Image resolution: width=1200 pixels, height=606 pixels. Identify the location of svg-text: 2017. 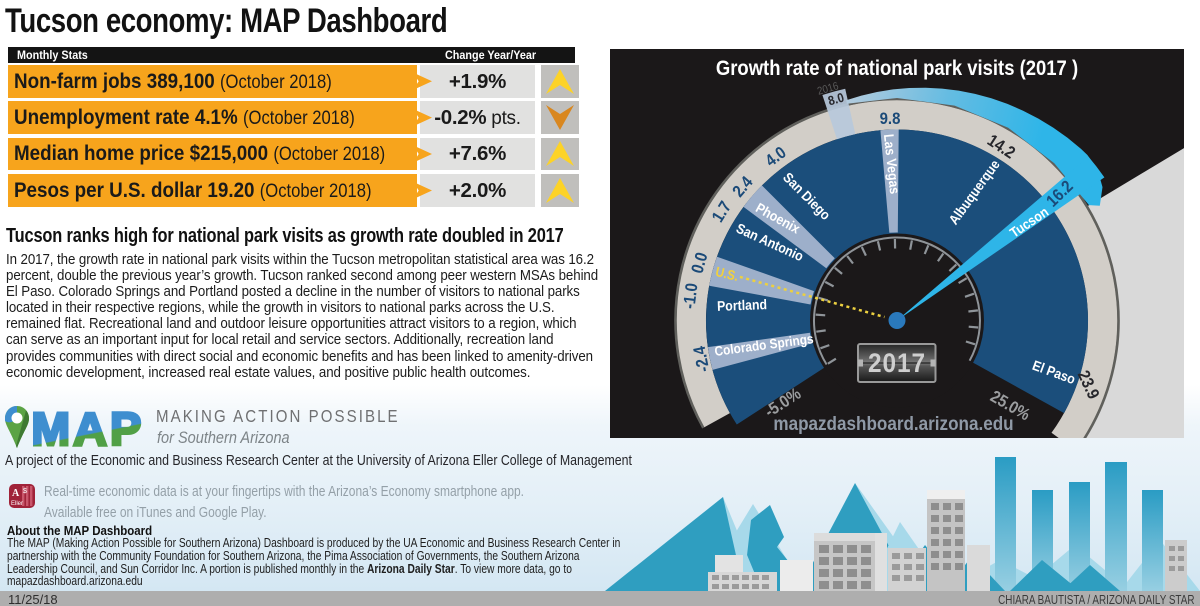
(897, 363).